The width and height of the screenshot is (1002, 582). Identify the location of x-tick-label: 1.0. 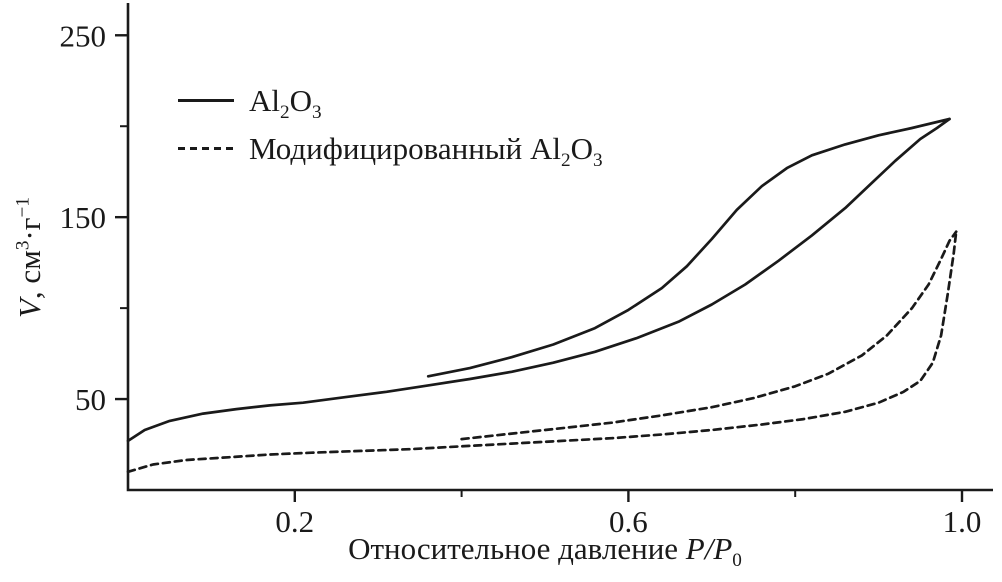
(962, 521).